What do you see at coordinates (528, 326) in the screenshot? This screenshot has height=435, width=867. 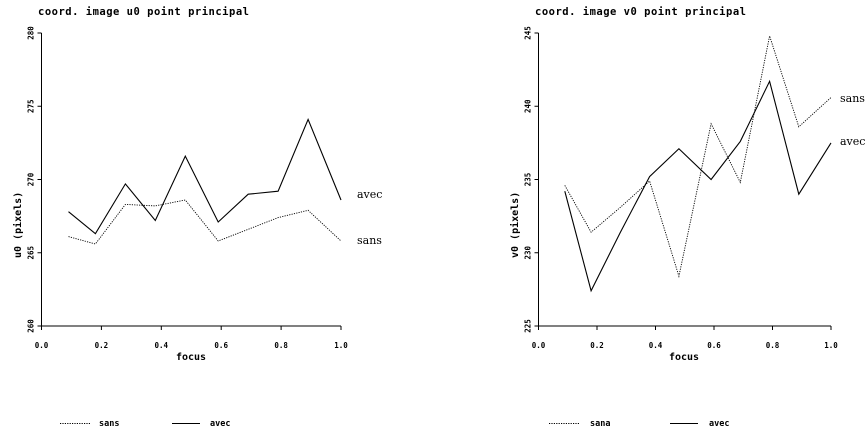 I see `y-tick-label: 225` at bounding box center [528, 326].